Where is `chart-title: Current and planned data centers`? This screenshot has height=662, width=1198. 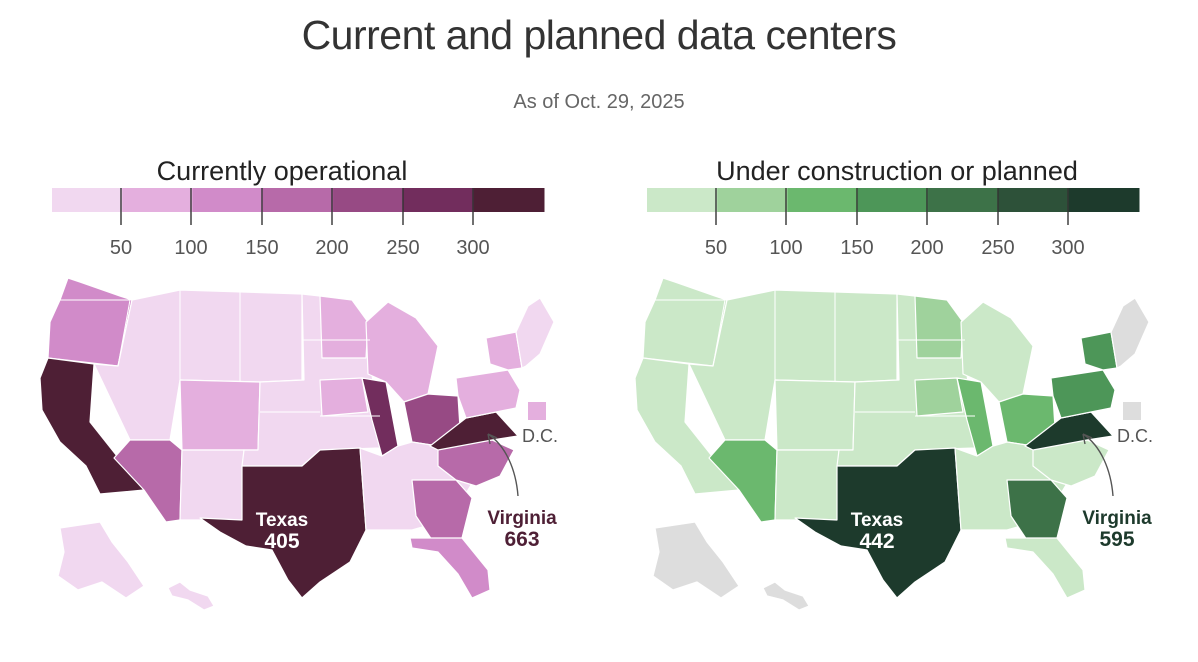 chart-title: Current and planned data centers is located at coordinates (599, 35).